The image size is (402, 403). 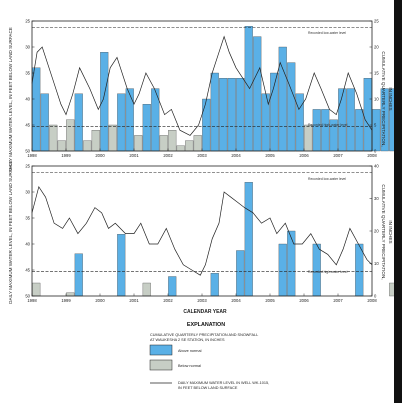 I want to click on bottom-low-level-label: Recorded low-water level, so click(x=327, y=179).